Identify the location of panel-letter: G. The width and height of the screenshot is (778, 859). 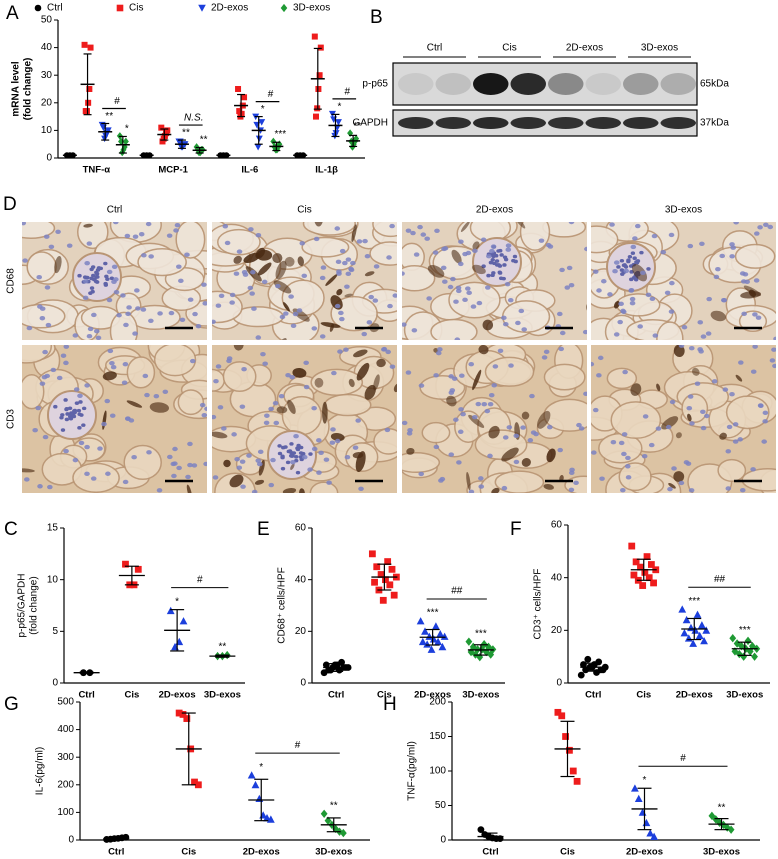
(11, 704).